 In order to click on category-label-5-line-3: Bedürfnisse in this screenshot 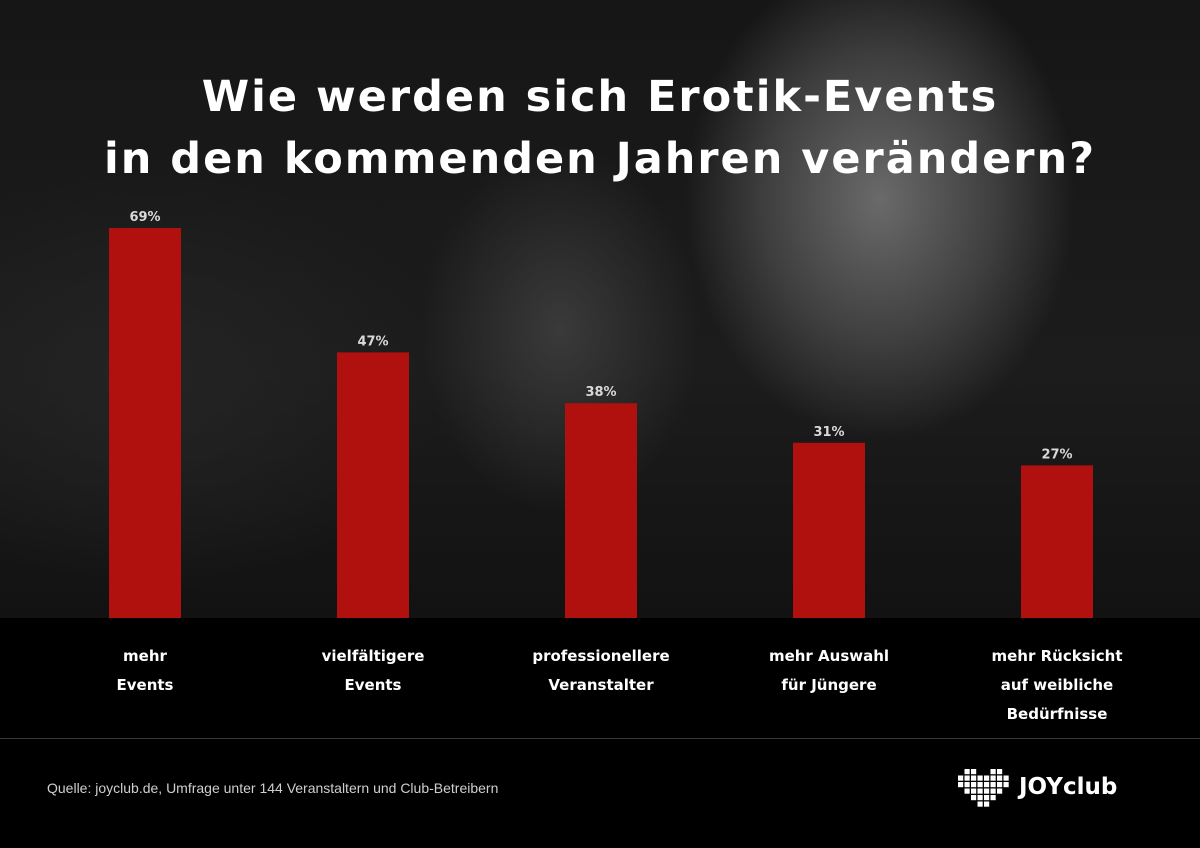, I will do `click(1057, 714)`.